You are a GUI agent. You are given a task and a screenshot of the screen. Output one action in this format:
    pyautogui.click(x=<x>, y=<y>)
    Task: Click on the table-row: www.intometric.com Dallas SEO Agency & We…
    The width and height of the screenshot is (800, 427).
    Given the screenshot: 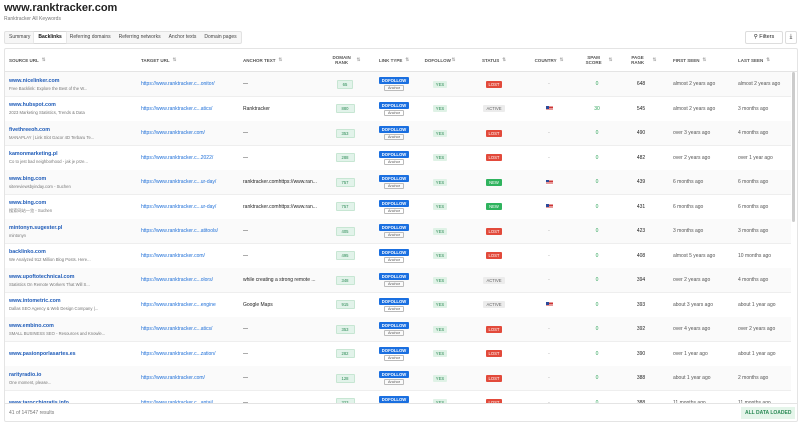 What is the action you would take?
    pyautogui.click(x=398, y=305)
    